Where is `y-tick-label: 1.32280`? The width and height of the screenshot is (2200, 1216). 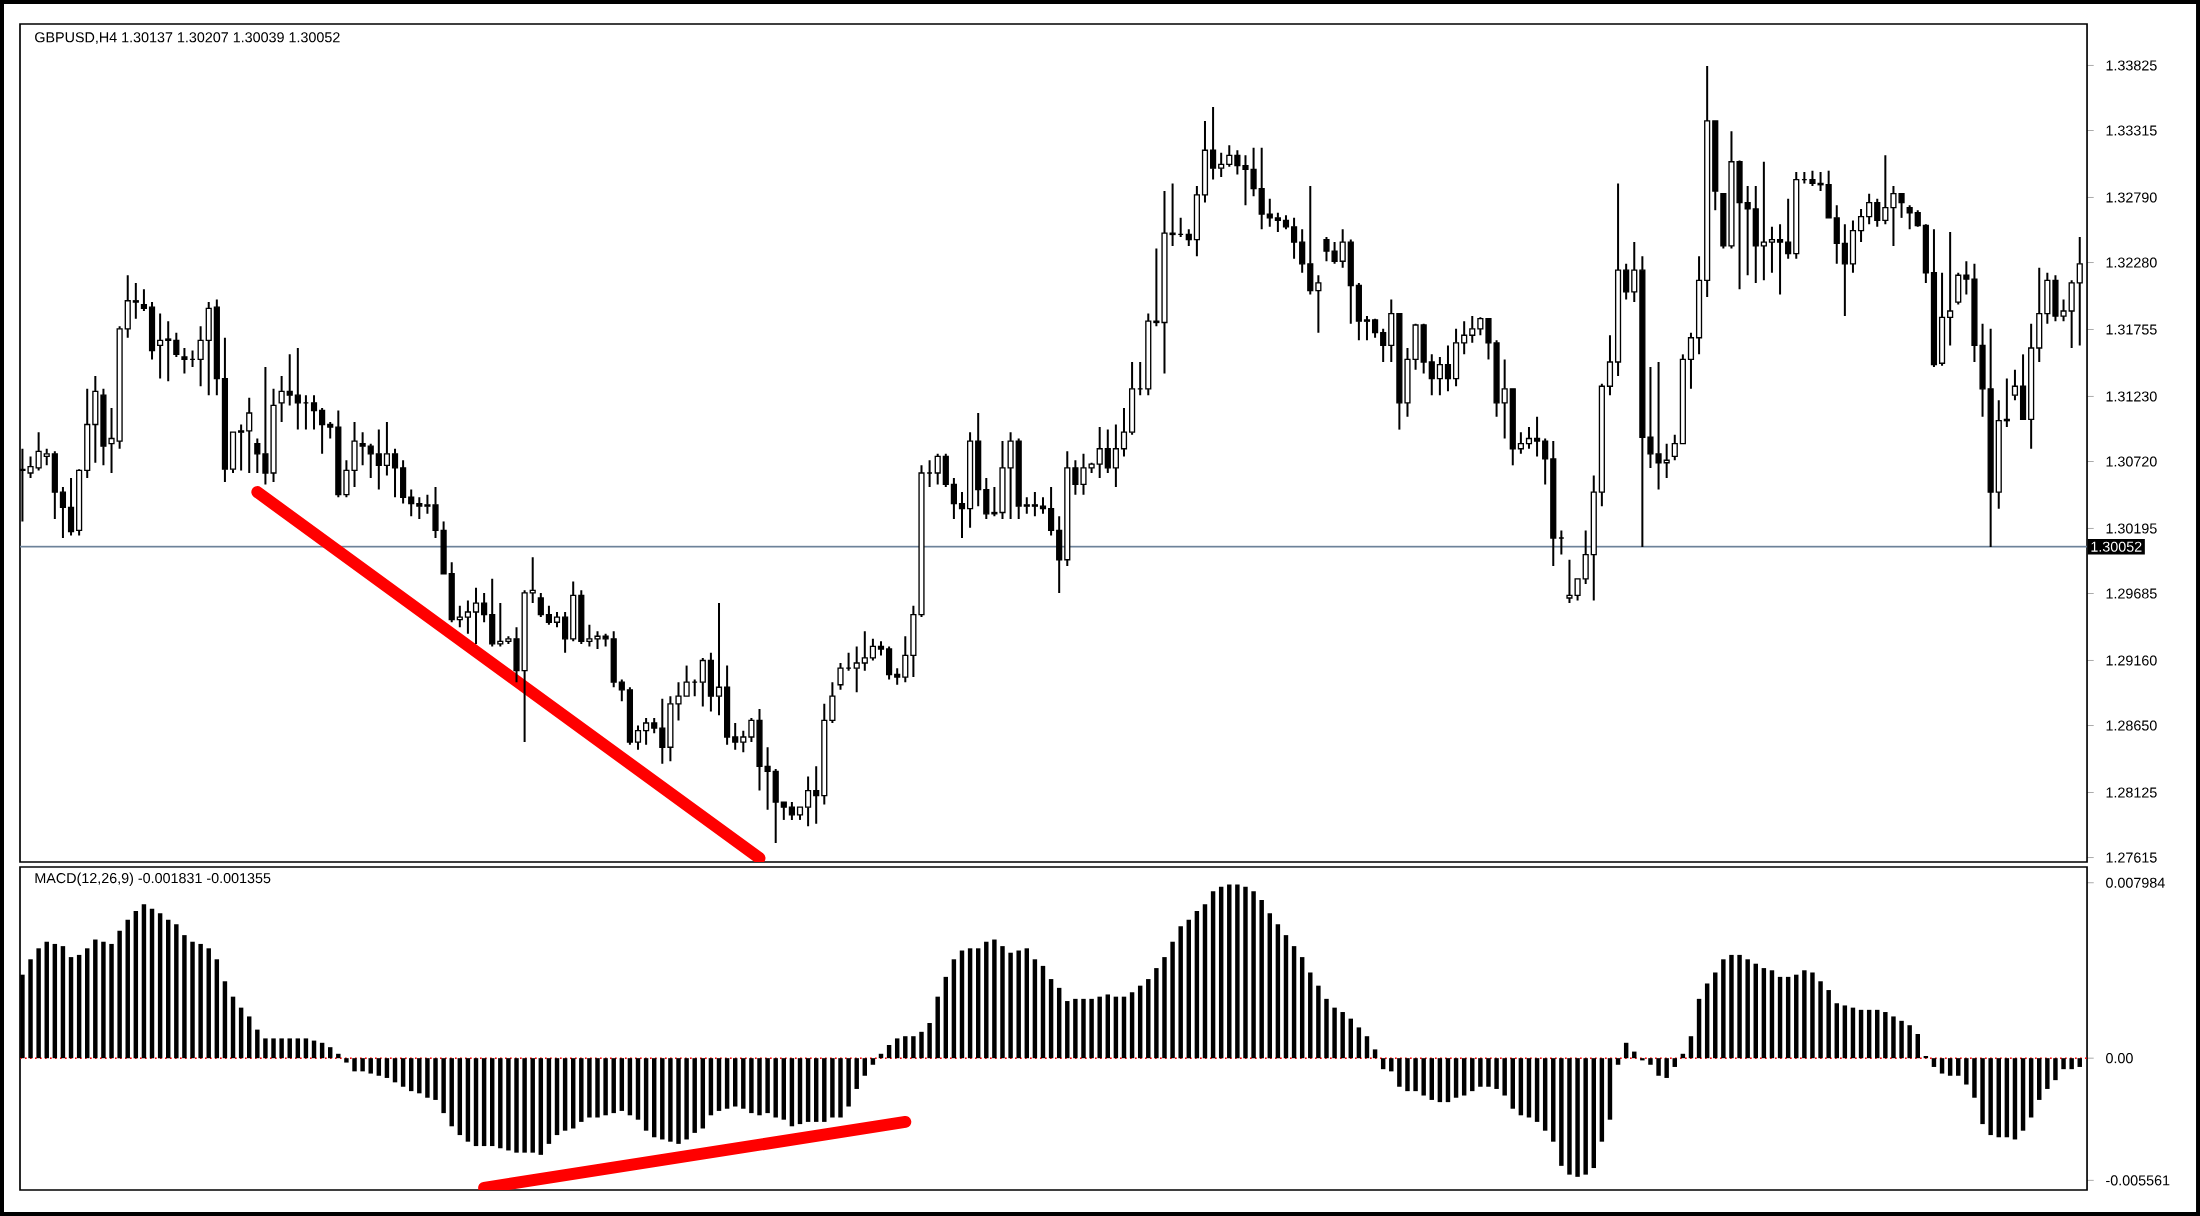
y-tick-label: 1.32280 is located at coordinates (2131, 262).